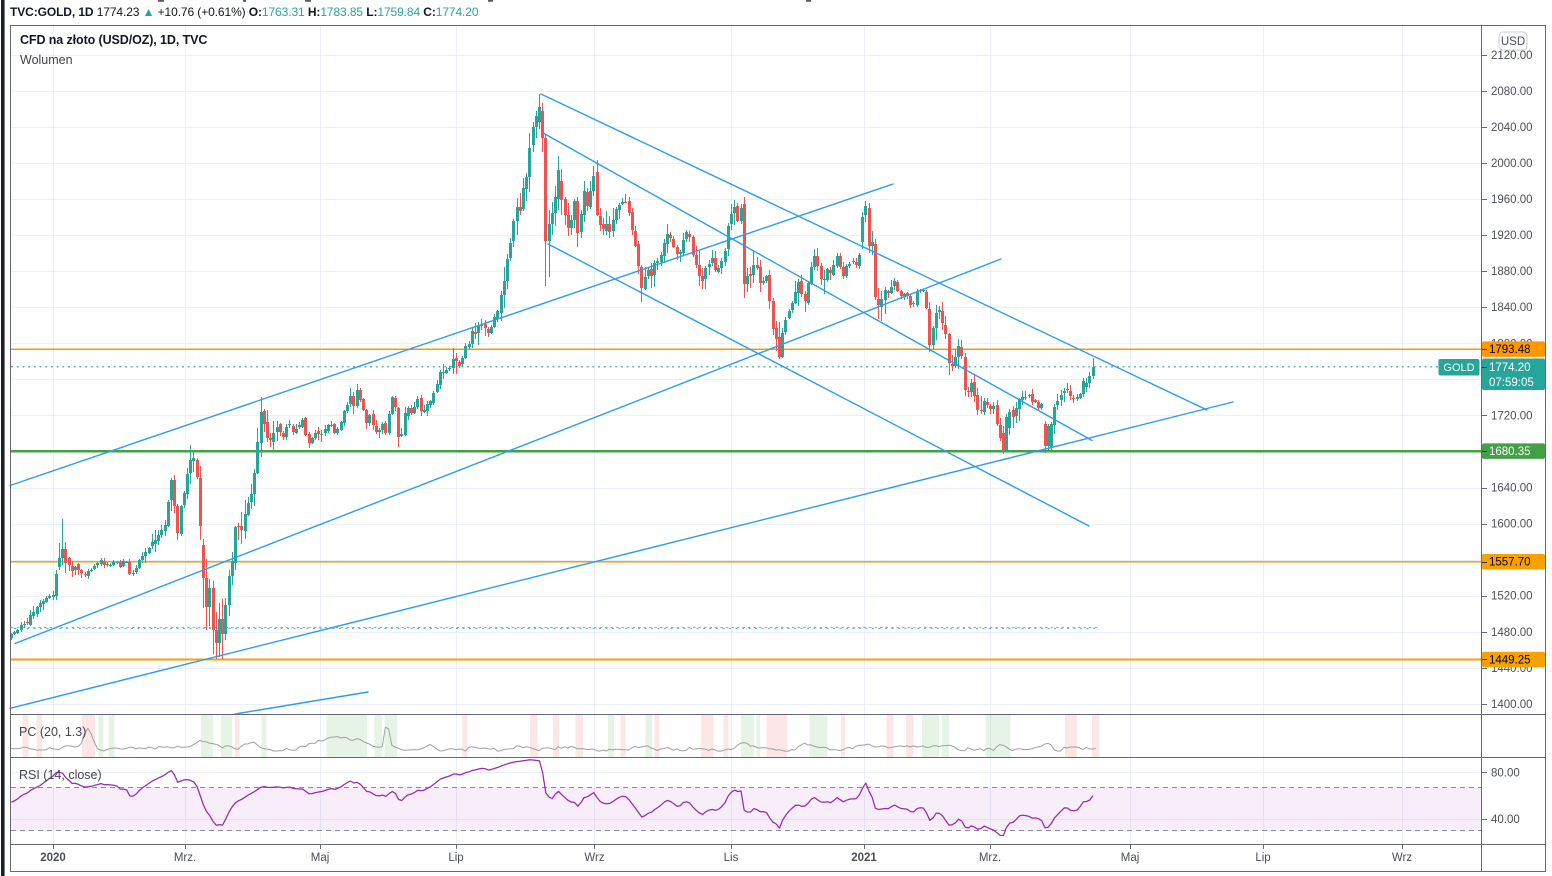 The width and height of the screenshot is (1552, 876). What do you see at coordinates (864, 858) in the screenshot?
I see `svg-text: 2021` at bounding box center [864, 858].